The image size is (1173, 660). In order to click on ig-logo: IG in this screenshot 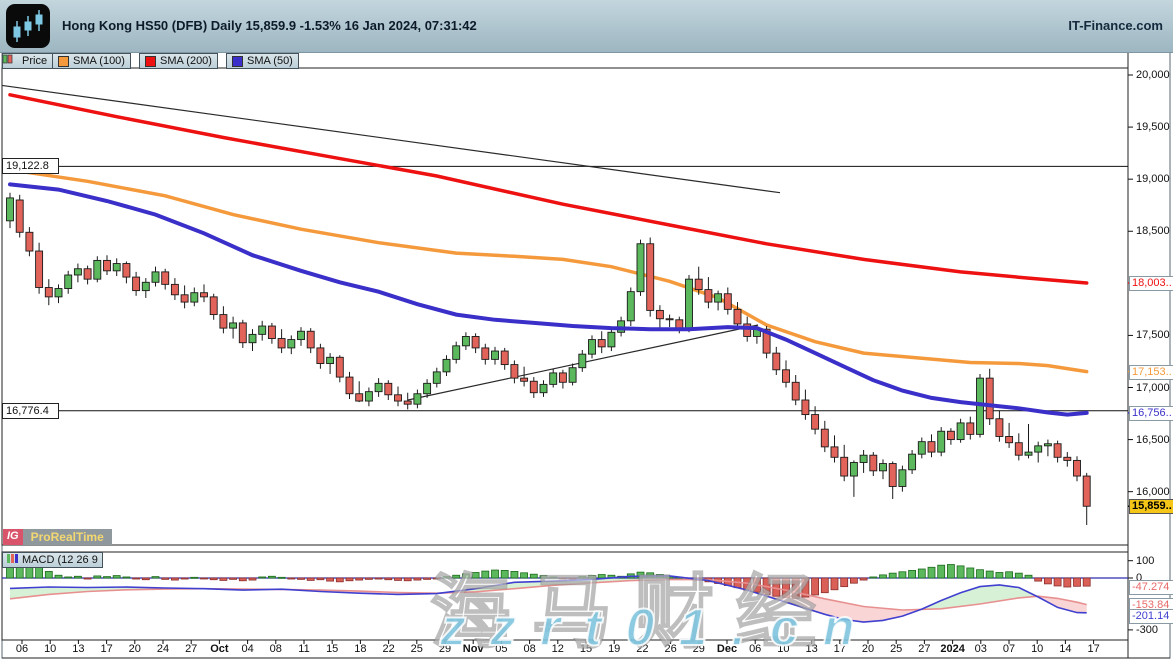, I will do `click(13, 537)`.